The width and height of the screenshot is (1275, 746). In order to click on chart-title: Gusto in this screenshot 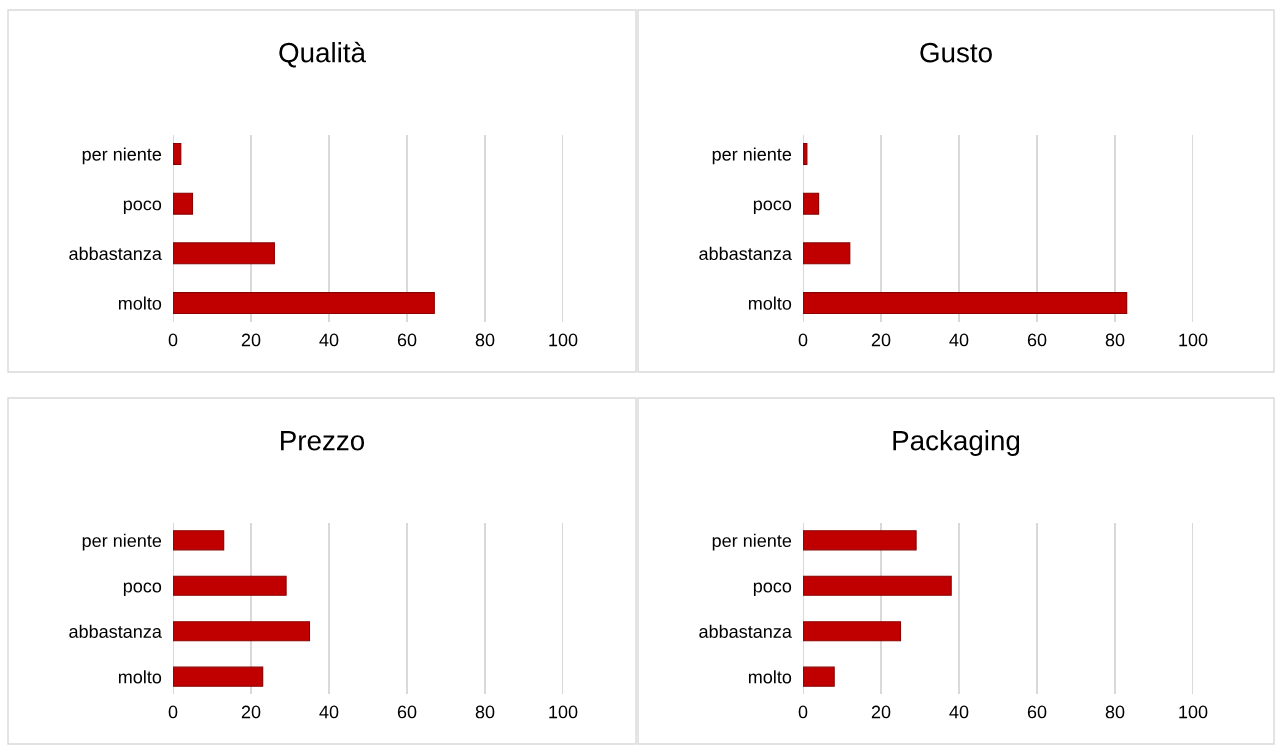, I will do `click(956, 52)`.